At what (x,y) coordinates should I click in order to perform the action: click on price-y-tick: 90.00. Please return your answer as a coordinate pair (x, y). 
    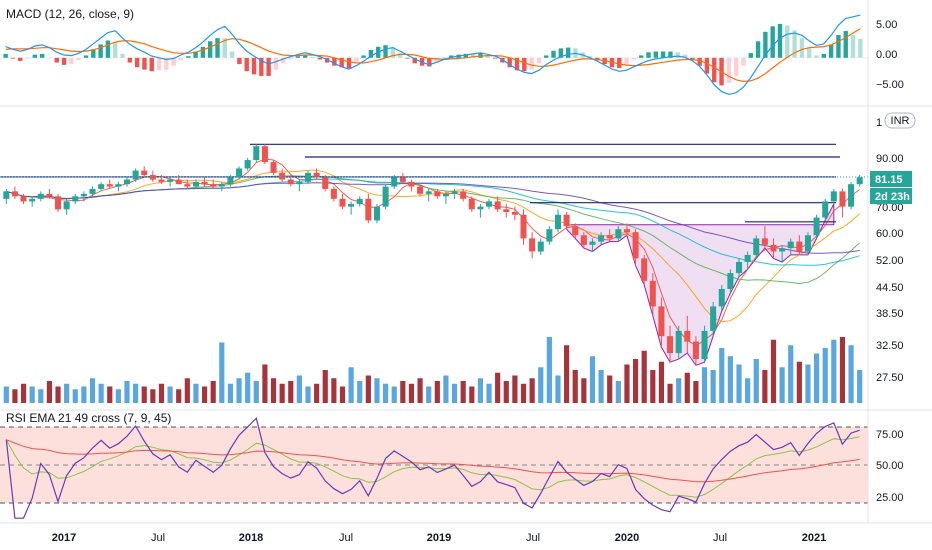
    Looking at the image, I should click on (890, 159).